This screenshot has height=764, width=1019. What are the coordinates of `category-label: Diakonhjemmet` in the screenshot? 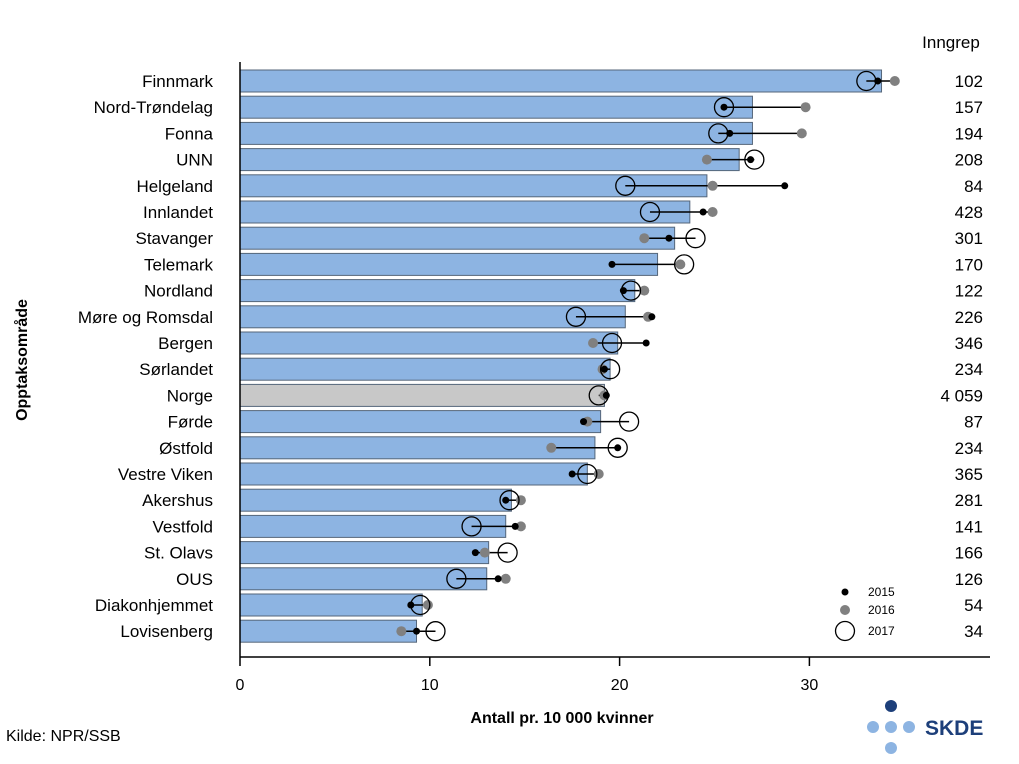 It's located at (154, 605).